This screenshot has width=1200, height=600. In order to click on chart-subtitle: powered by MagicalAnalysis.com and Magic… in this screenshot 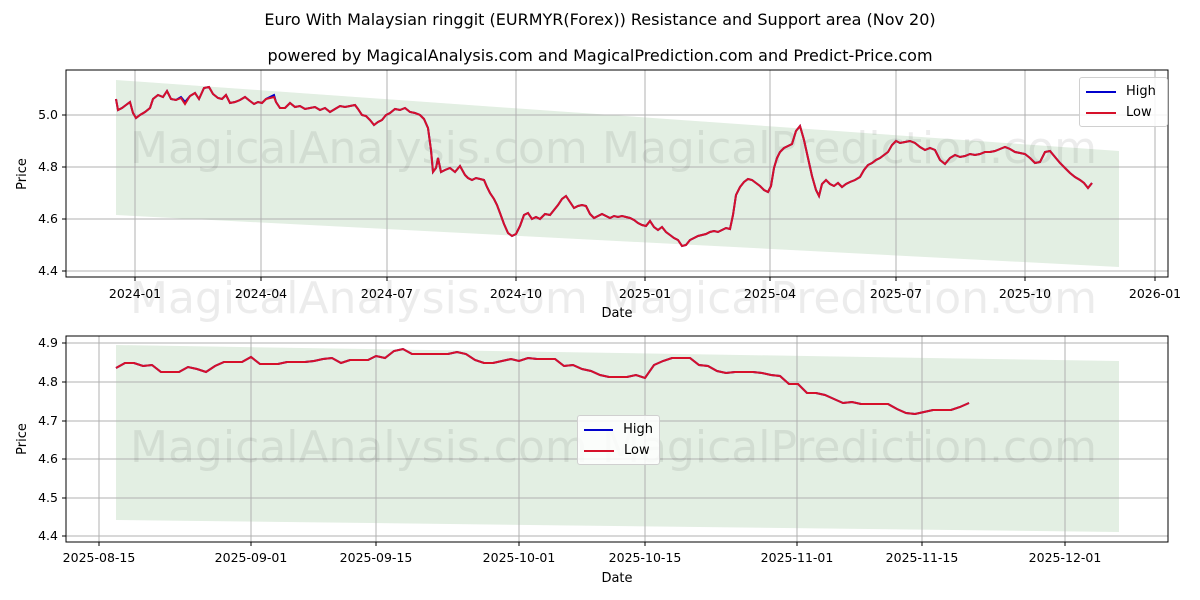, I will do `click(600, 55)`.